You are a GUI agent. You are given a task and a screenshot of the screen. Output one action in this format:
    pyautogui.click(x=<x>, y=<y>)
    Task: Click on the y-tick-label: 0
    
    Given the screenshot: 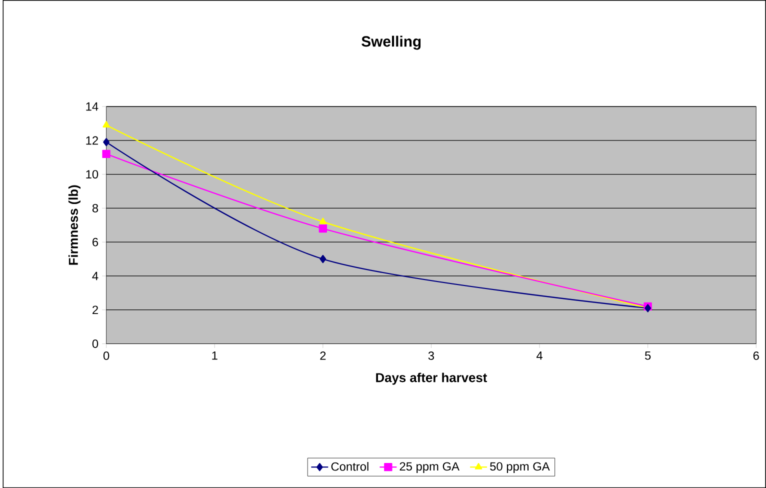 What is the action you would take?
    pyautogui.click(x=95, y=343)
    